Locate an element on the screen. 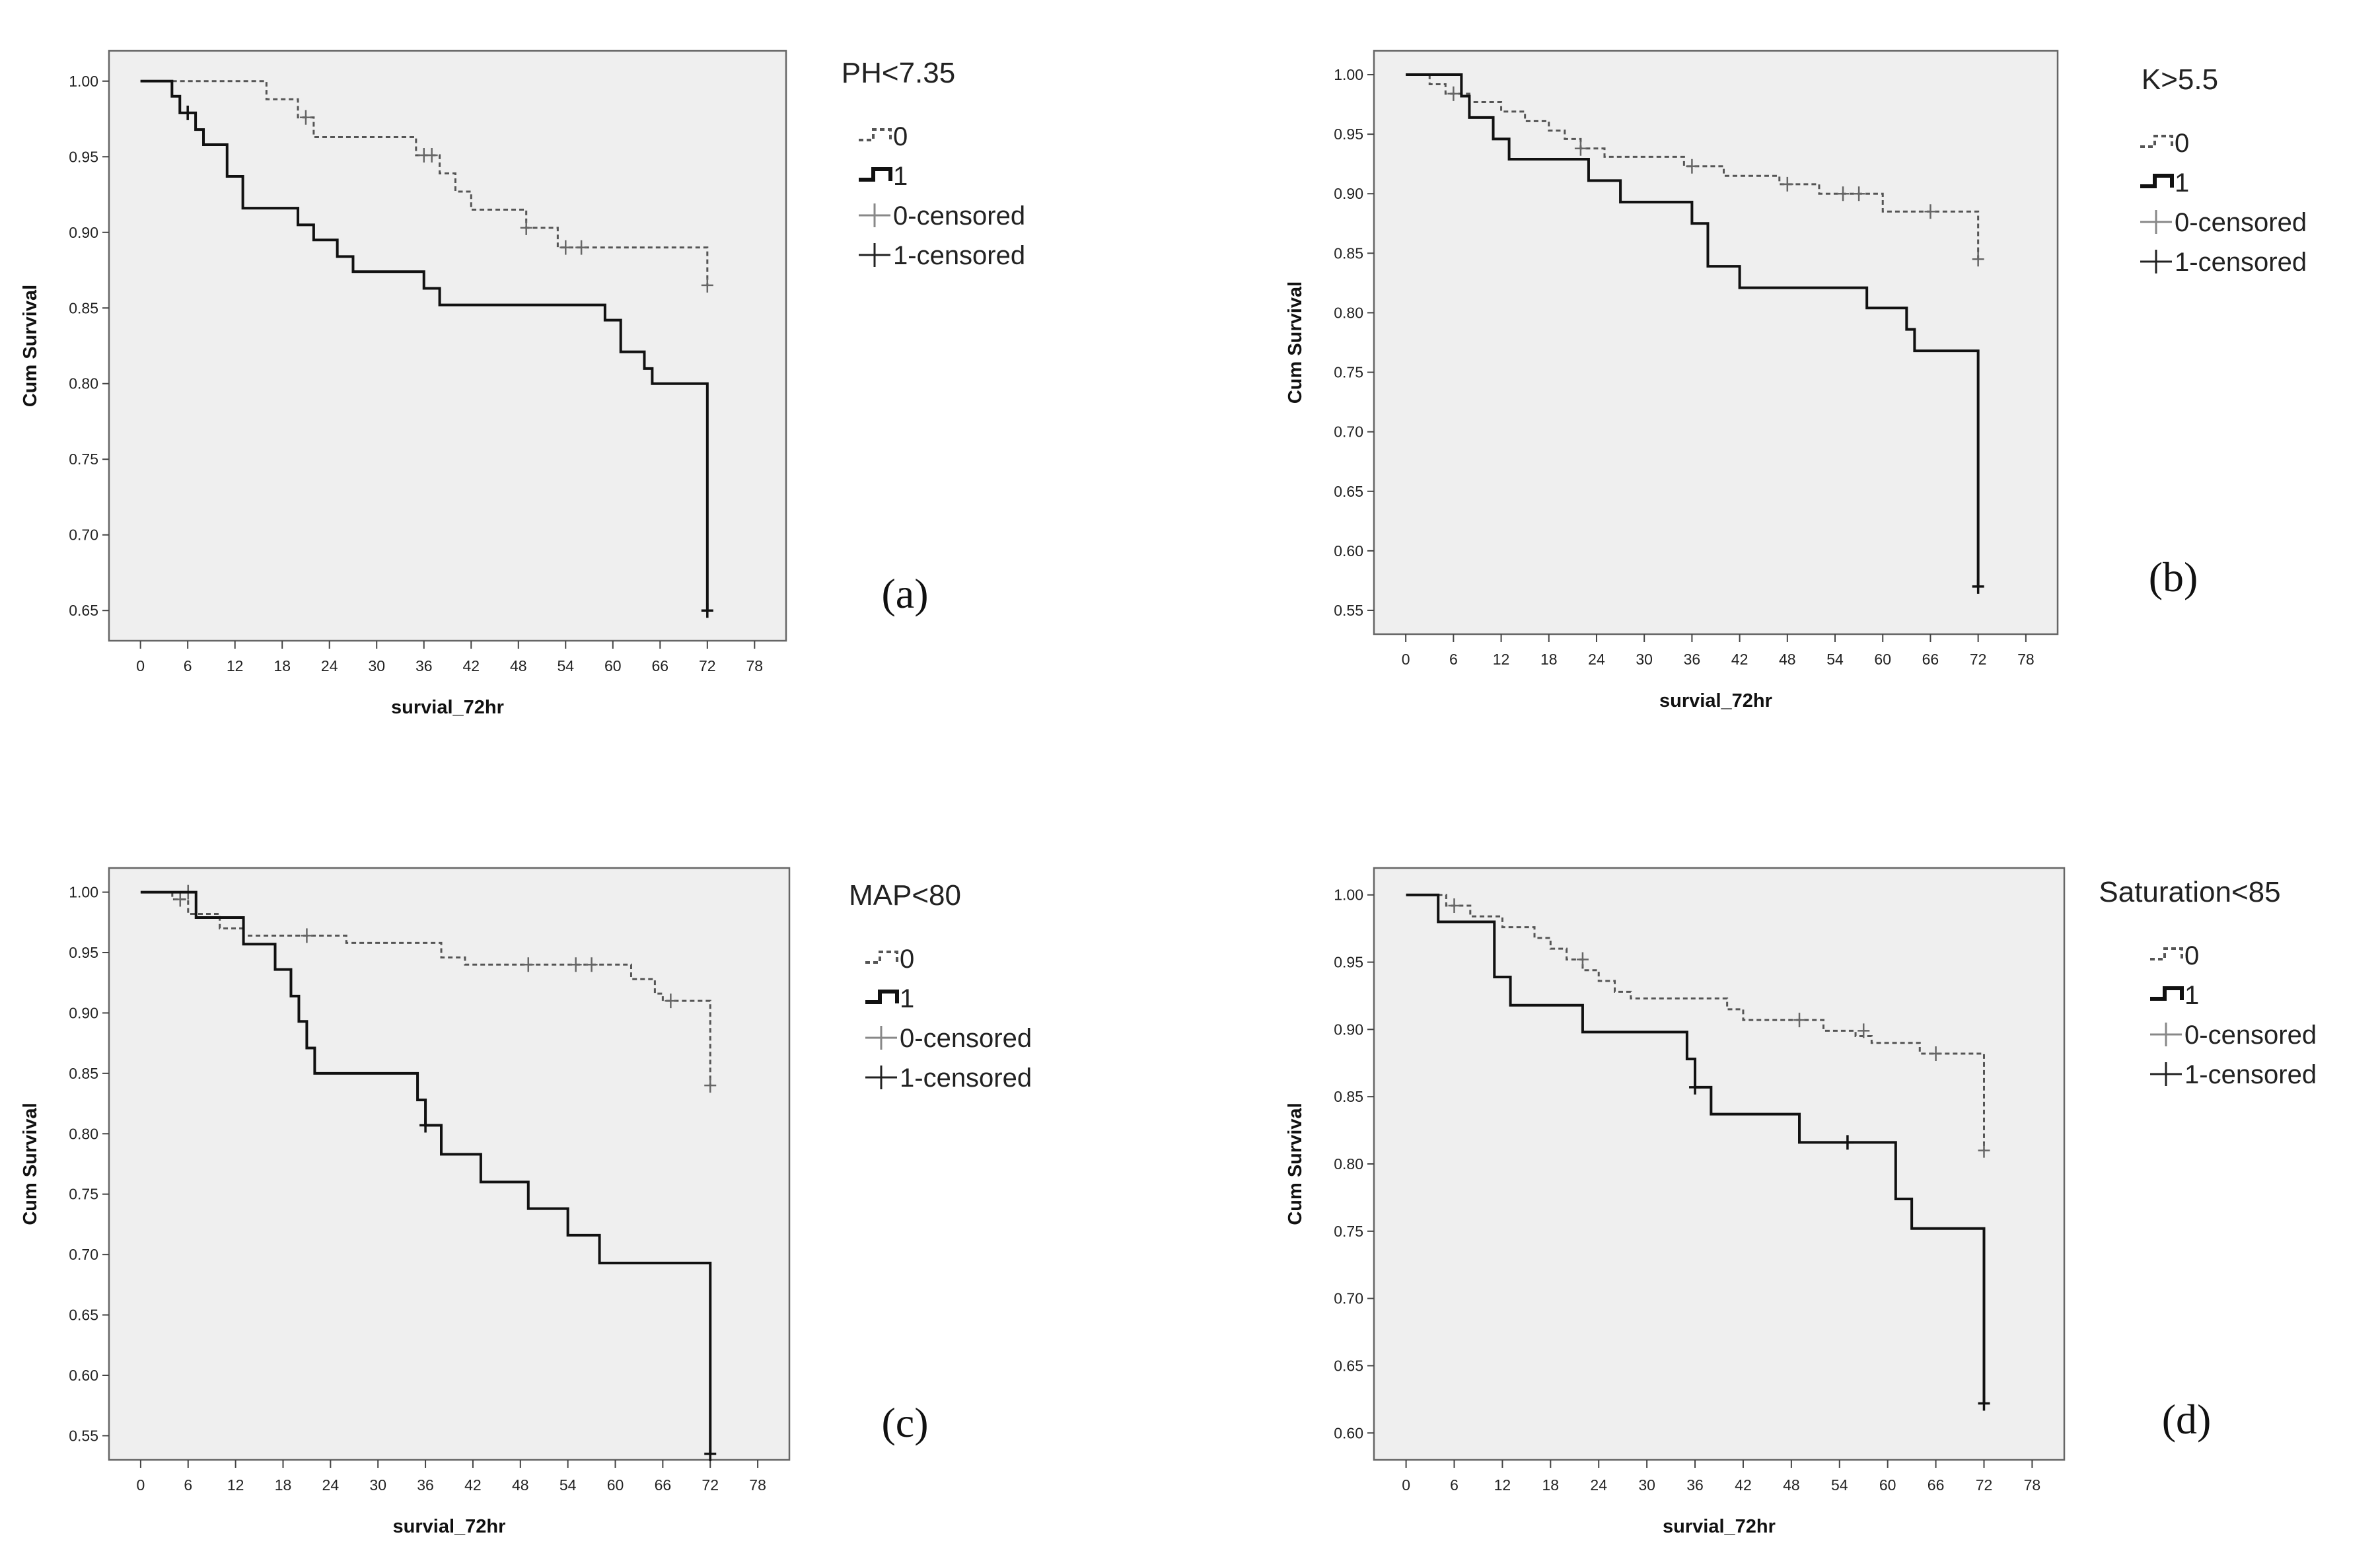 The height and width of the screenshot is (1555, 2380). plot-area is located at coordinates (1719, 1164).